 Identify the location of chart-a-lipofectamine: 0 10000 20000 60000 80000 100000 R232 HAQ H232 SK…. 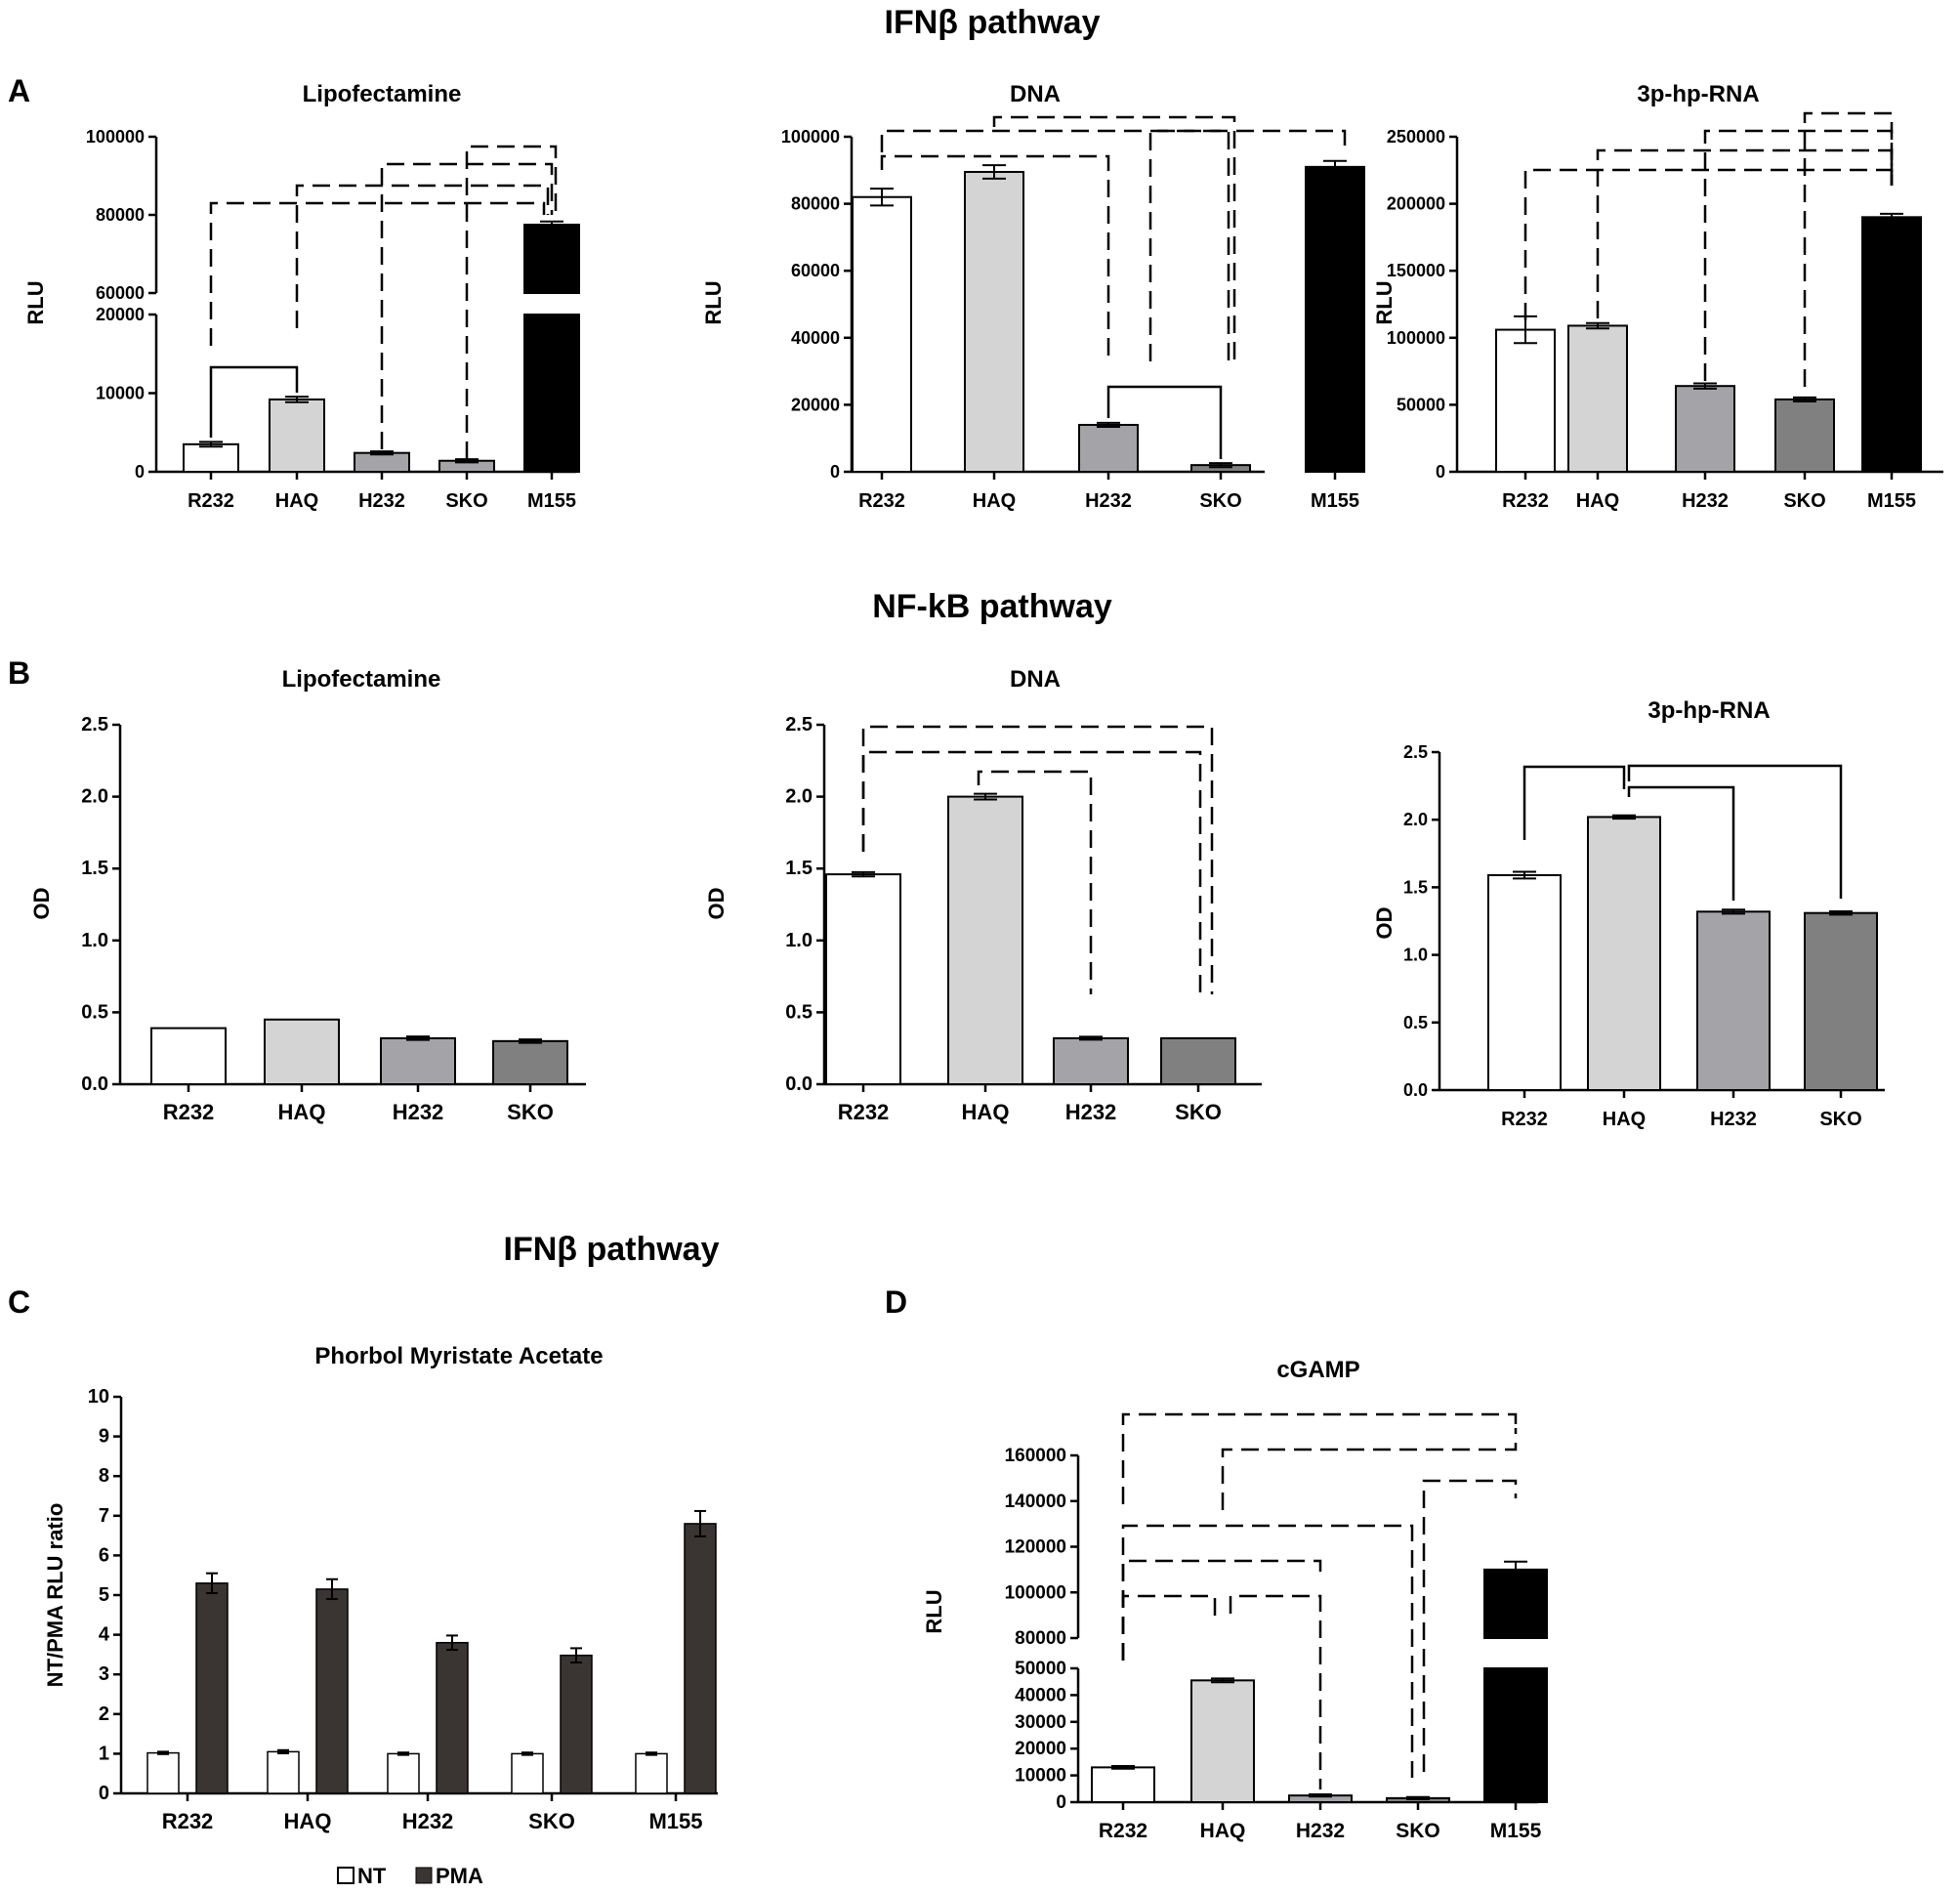
(301, 296).